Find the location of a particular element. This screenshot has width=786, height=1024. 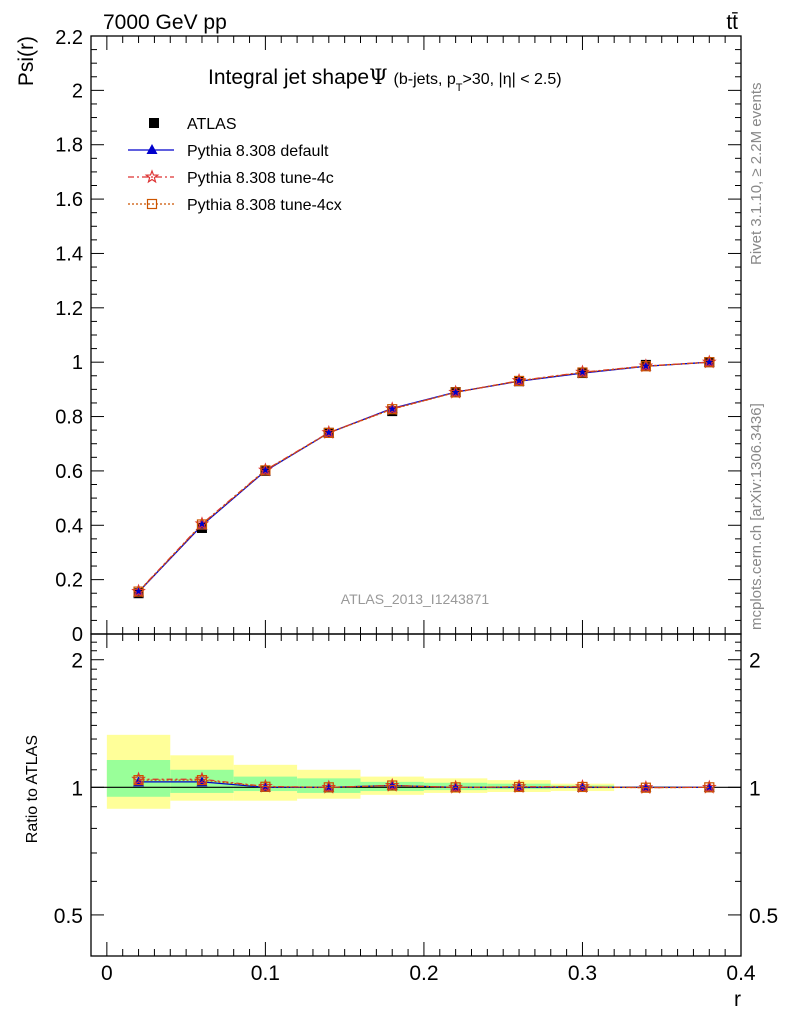

legend-label-atlas: ATLAS is located at coordinates (212, 124).